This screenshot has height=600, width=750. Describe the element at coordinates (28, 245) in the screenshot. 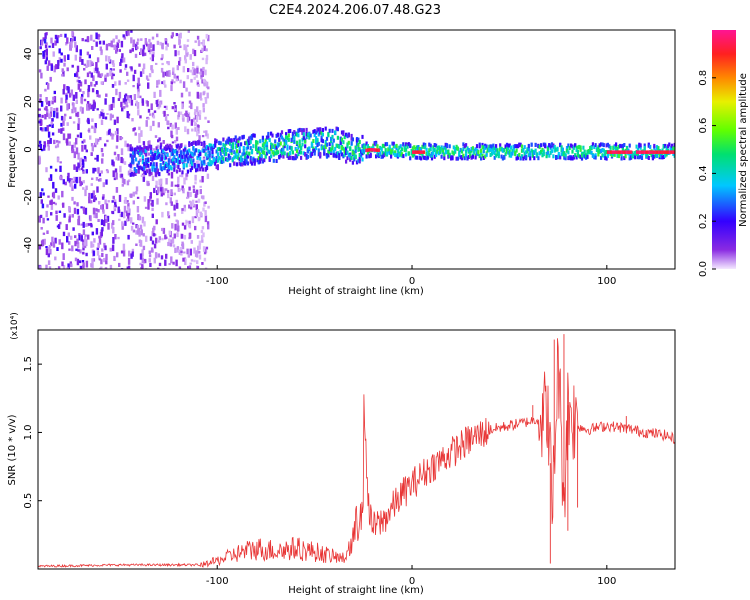

I see `spectrogram-y-tick-label: -40` at that location.